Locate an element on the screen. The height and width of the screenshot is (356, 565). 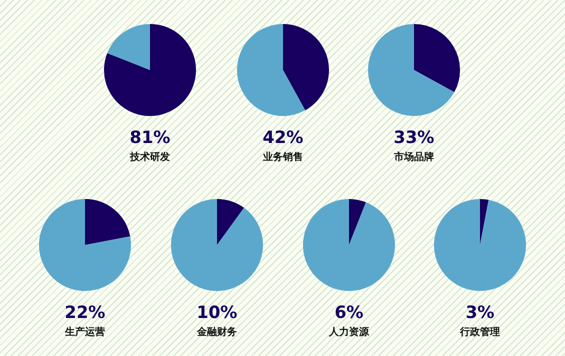
text: 技术研发 is located at coordinates (149, 158).